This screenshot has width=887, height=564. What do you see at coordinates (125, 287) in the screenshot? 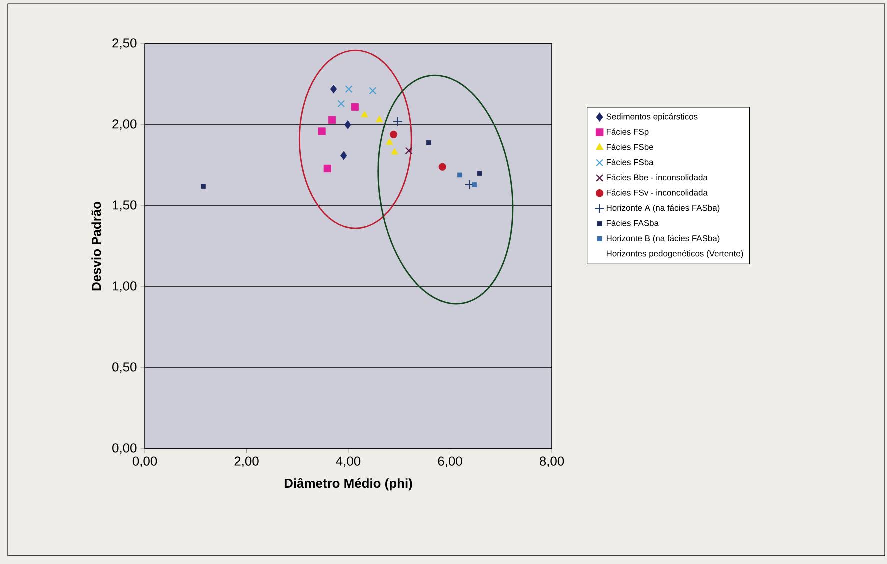
I see `y-tick-label: 1,00` at bounding box center [125, 287].